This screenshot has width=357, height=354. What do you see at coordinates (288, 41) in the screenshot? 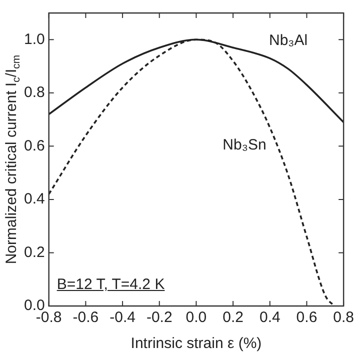
I see `series-label: Nb₃Al` at bounding box center [288, 41].